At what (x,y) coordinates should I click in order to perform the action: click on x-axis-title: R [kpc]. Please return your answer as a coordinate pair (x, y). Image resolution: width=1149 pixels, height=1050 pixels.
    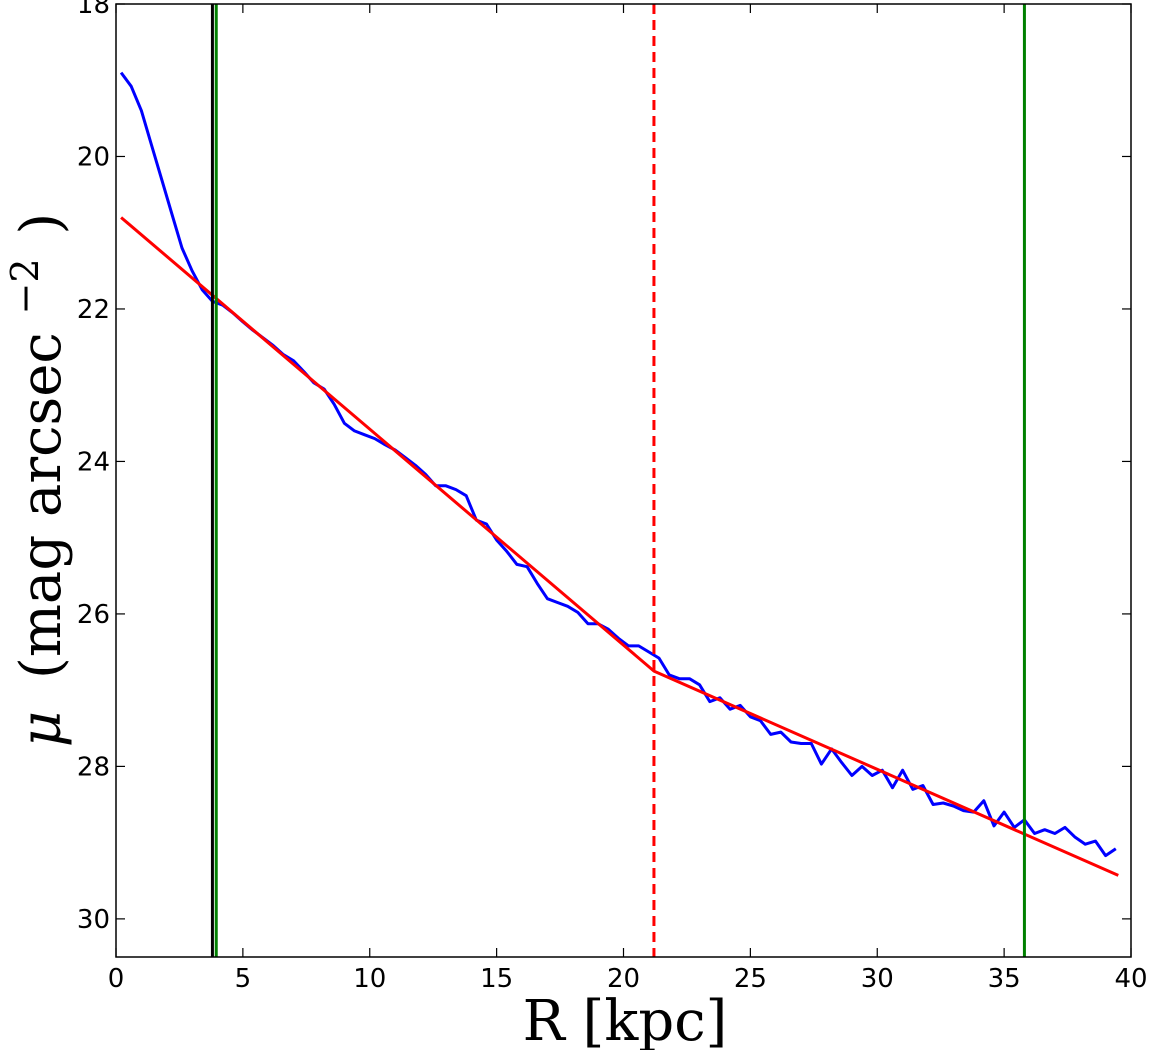
    Looking at the image, I should click on (625, 1019).